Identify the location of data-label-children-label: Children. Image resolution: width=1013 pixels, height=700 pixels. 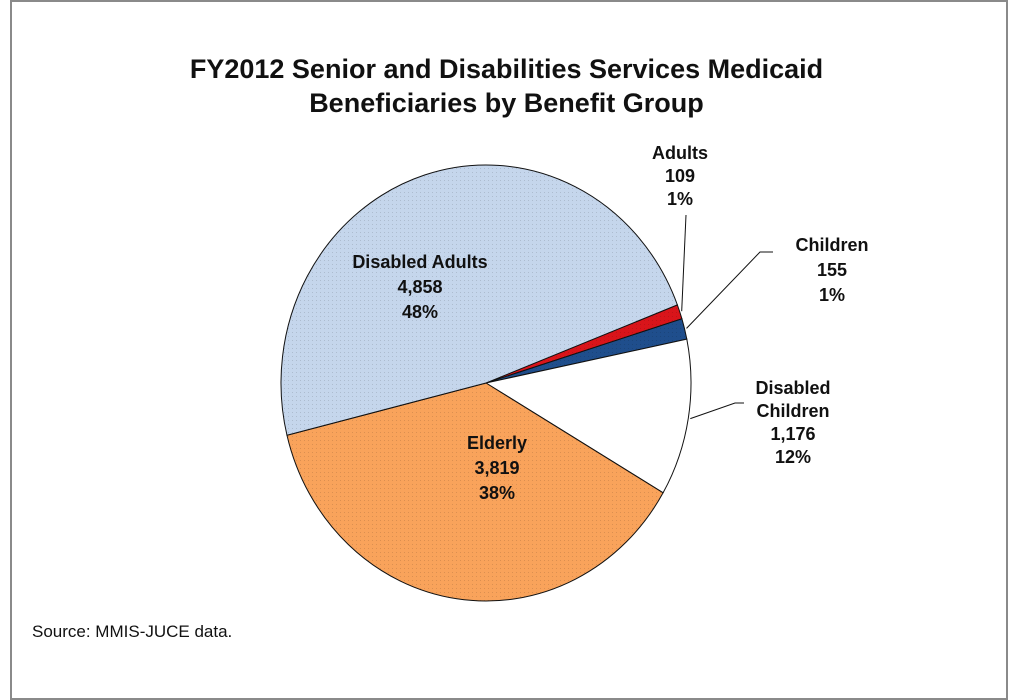
(831, 245).